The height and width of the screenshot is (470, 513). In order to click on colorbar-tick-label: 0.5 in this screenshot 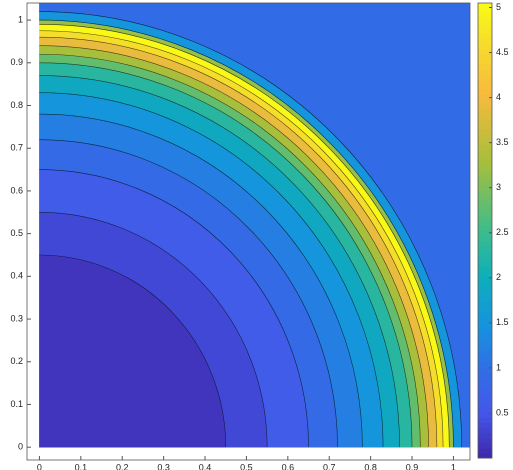, I will do `click(502, 412)`.